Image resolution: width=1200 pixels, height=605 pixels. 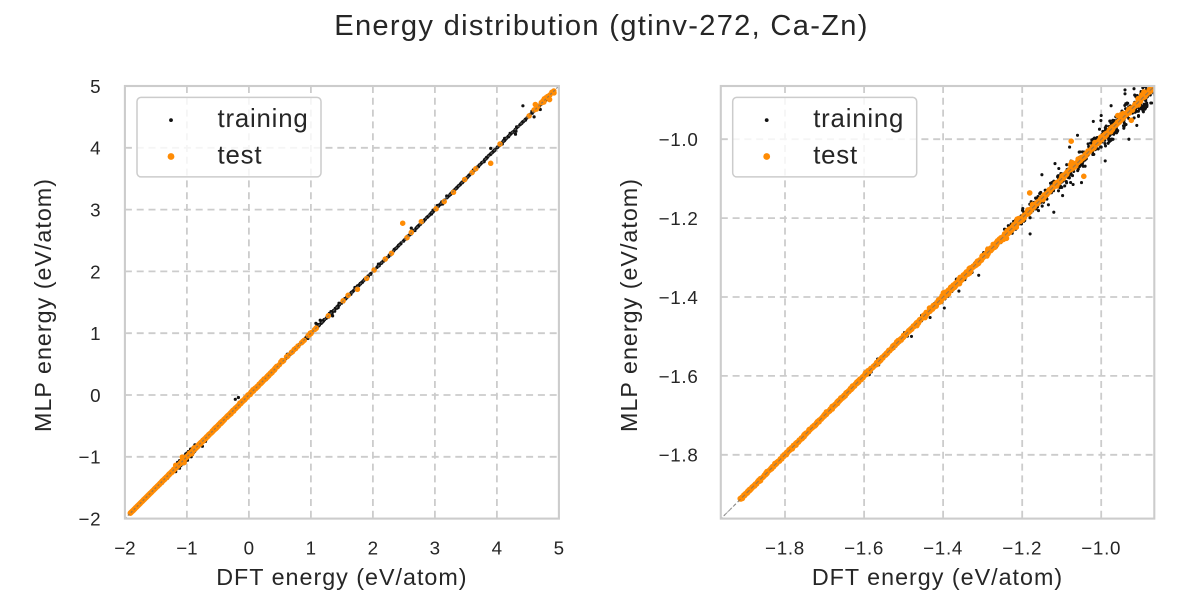 I want to click on svg-text:Energy distribution (gtinv-272: Energy distribution (gtinv-272, Ca-Zn), so click(x=601, y=26).